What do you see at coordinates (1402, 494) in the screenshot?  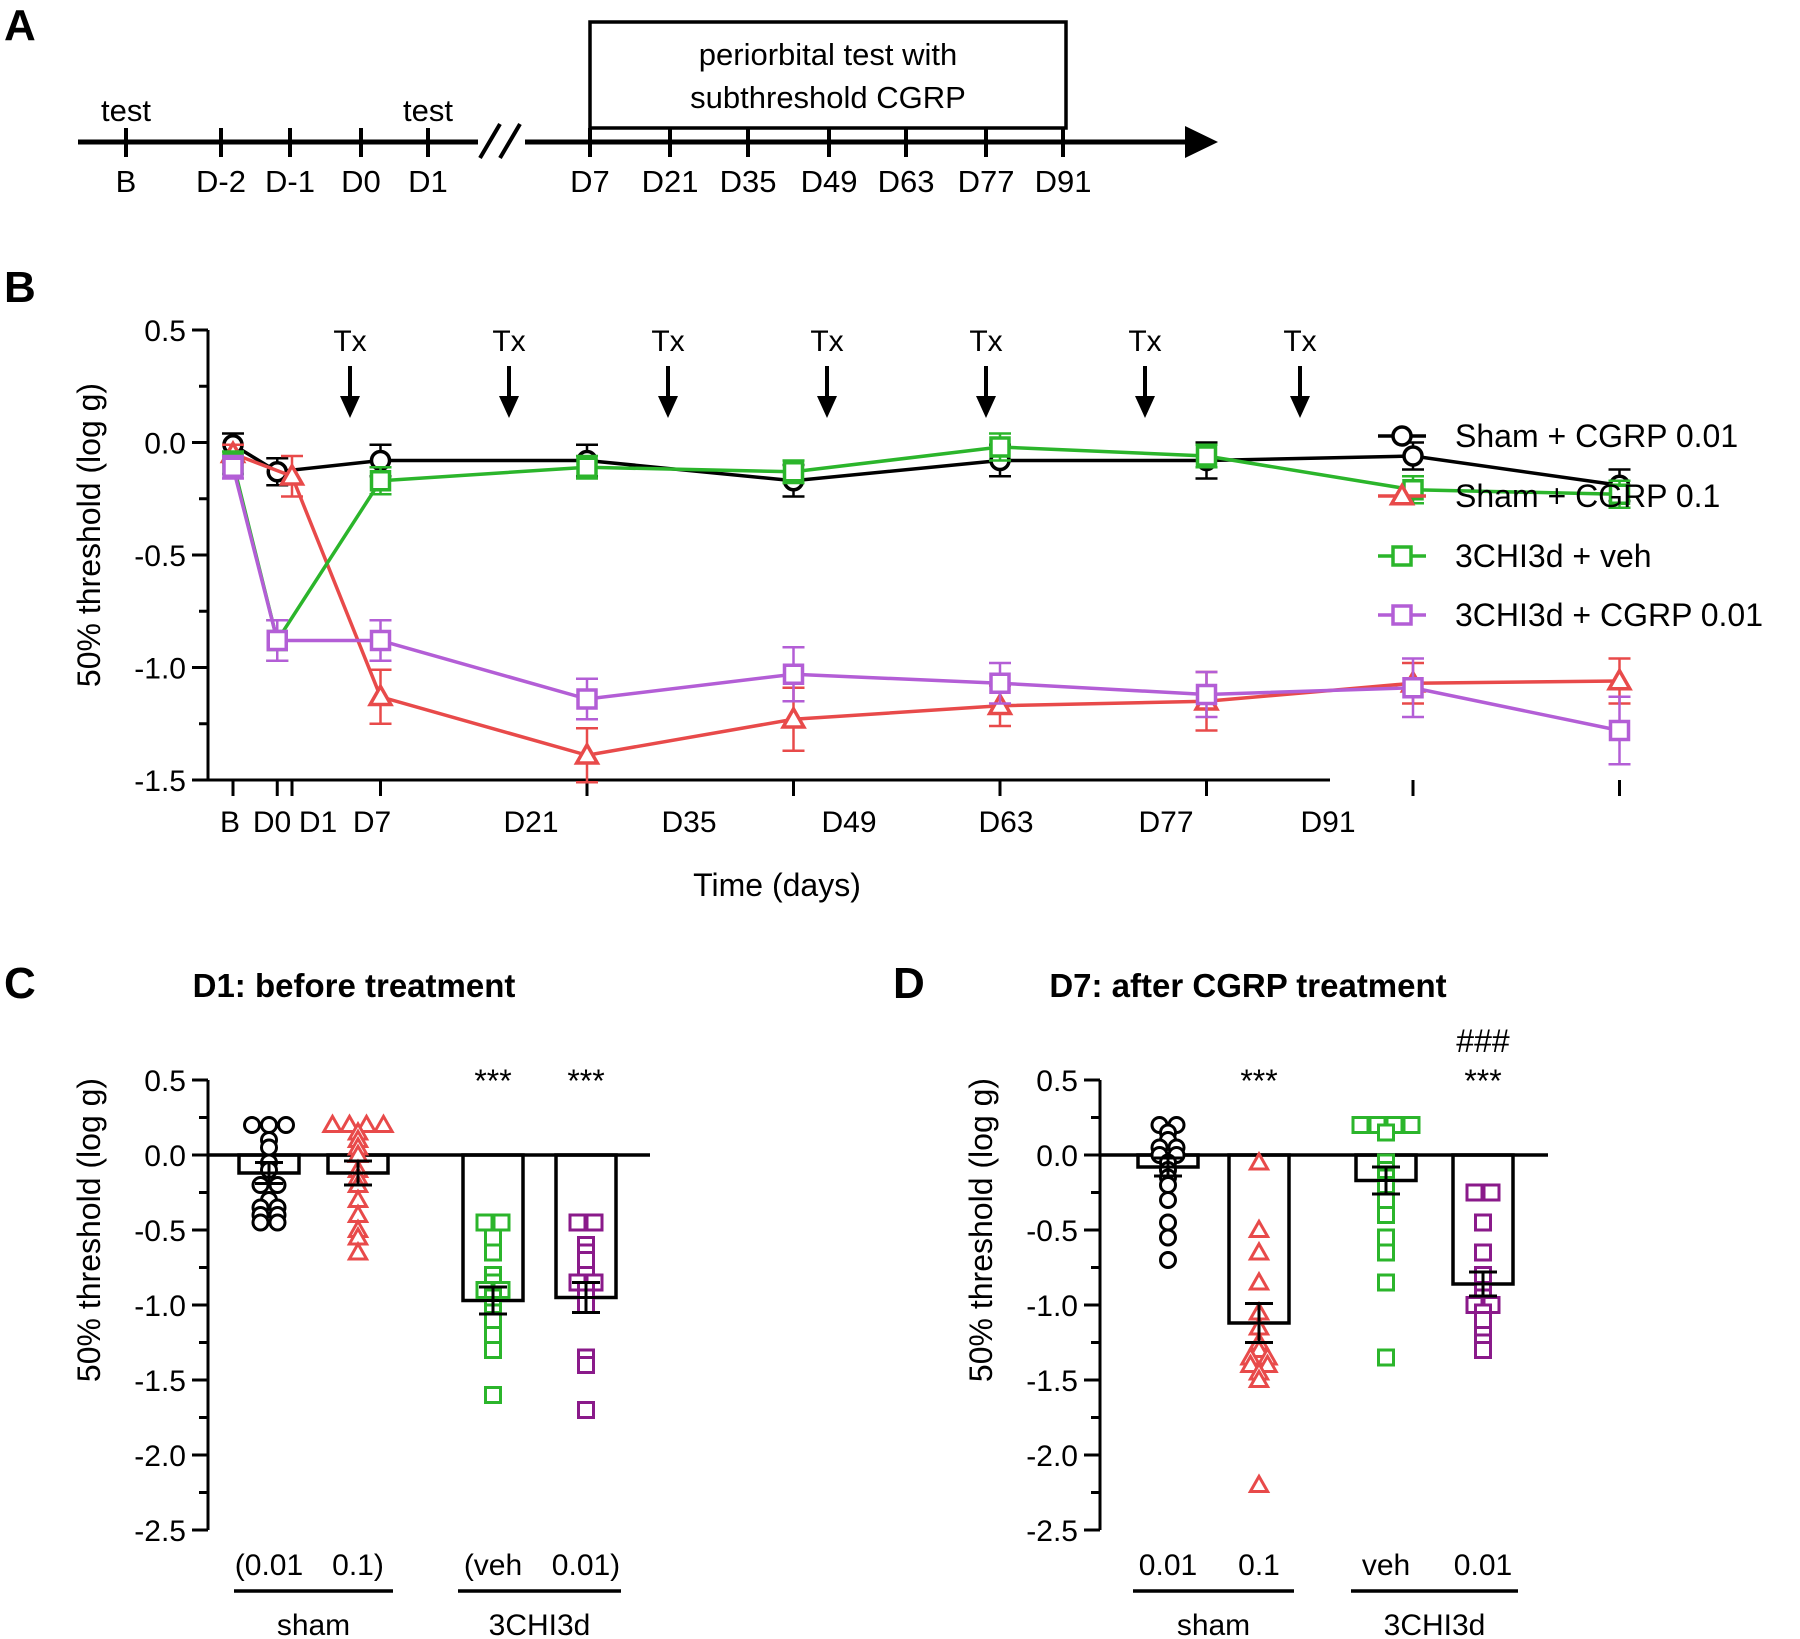 I see `legend-marker` at bounding box center [1402, 494].